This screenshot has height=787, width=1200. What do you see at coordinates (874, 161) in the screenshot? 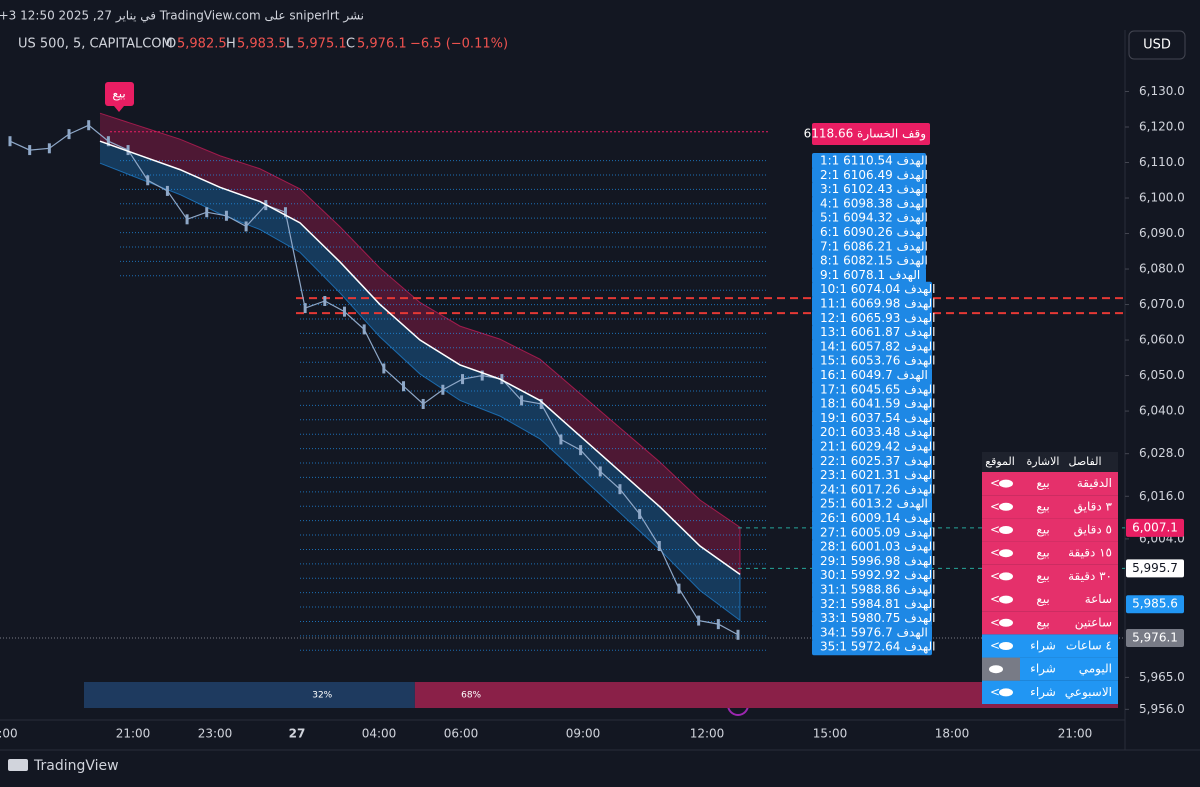
I see `target-label: 1:1 6110.54 الهدف` at bounding box center [874, 161].